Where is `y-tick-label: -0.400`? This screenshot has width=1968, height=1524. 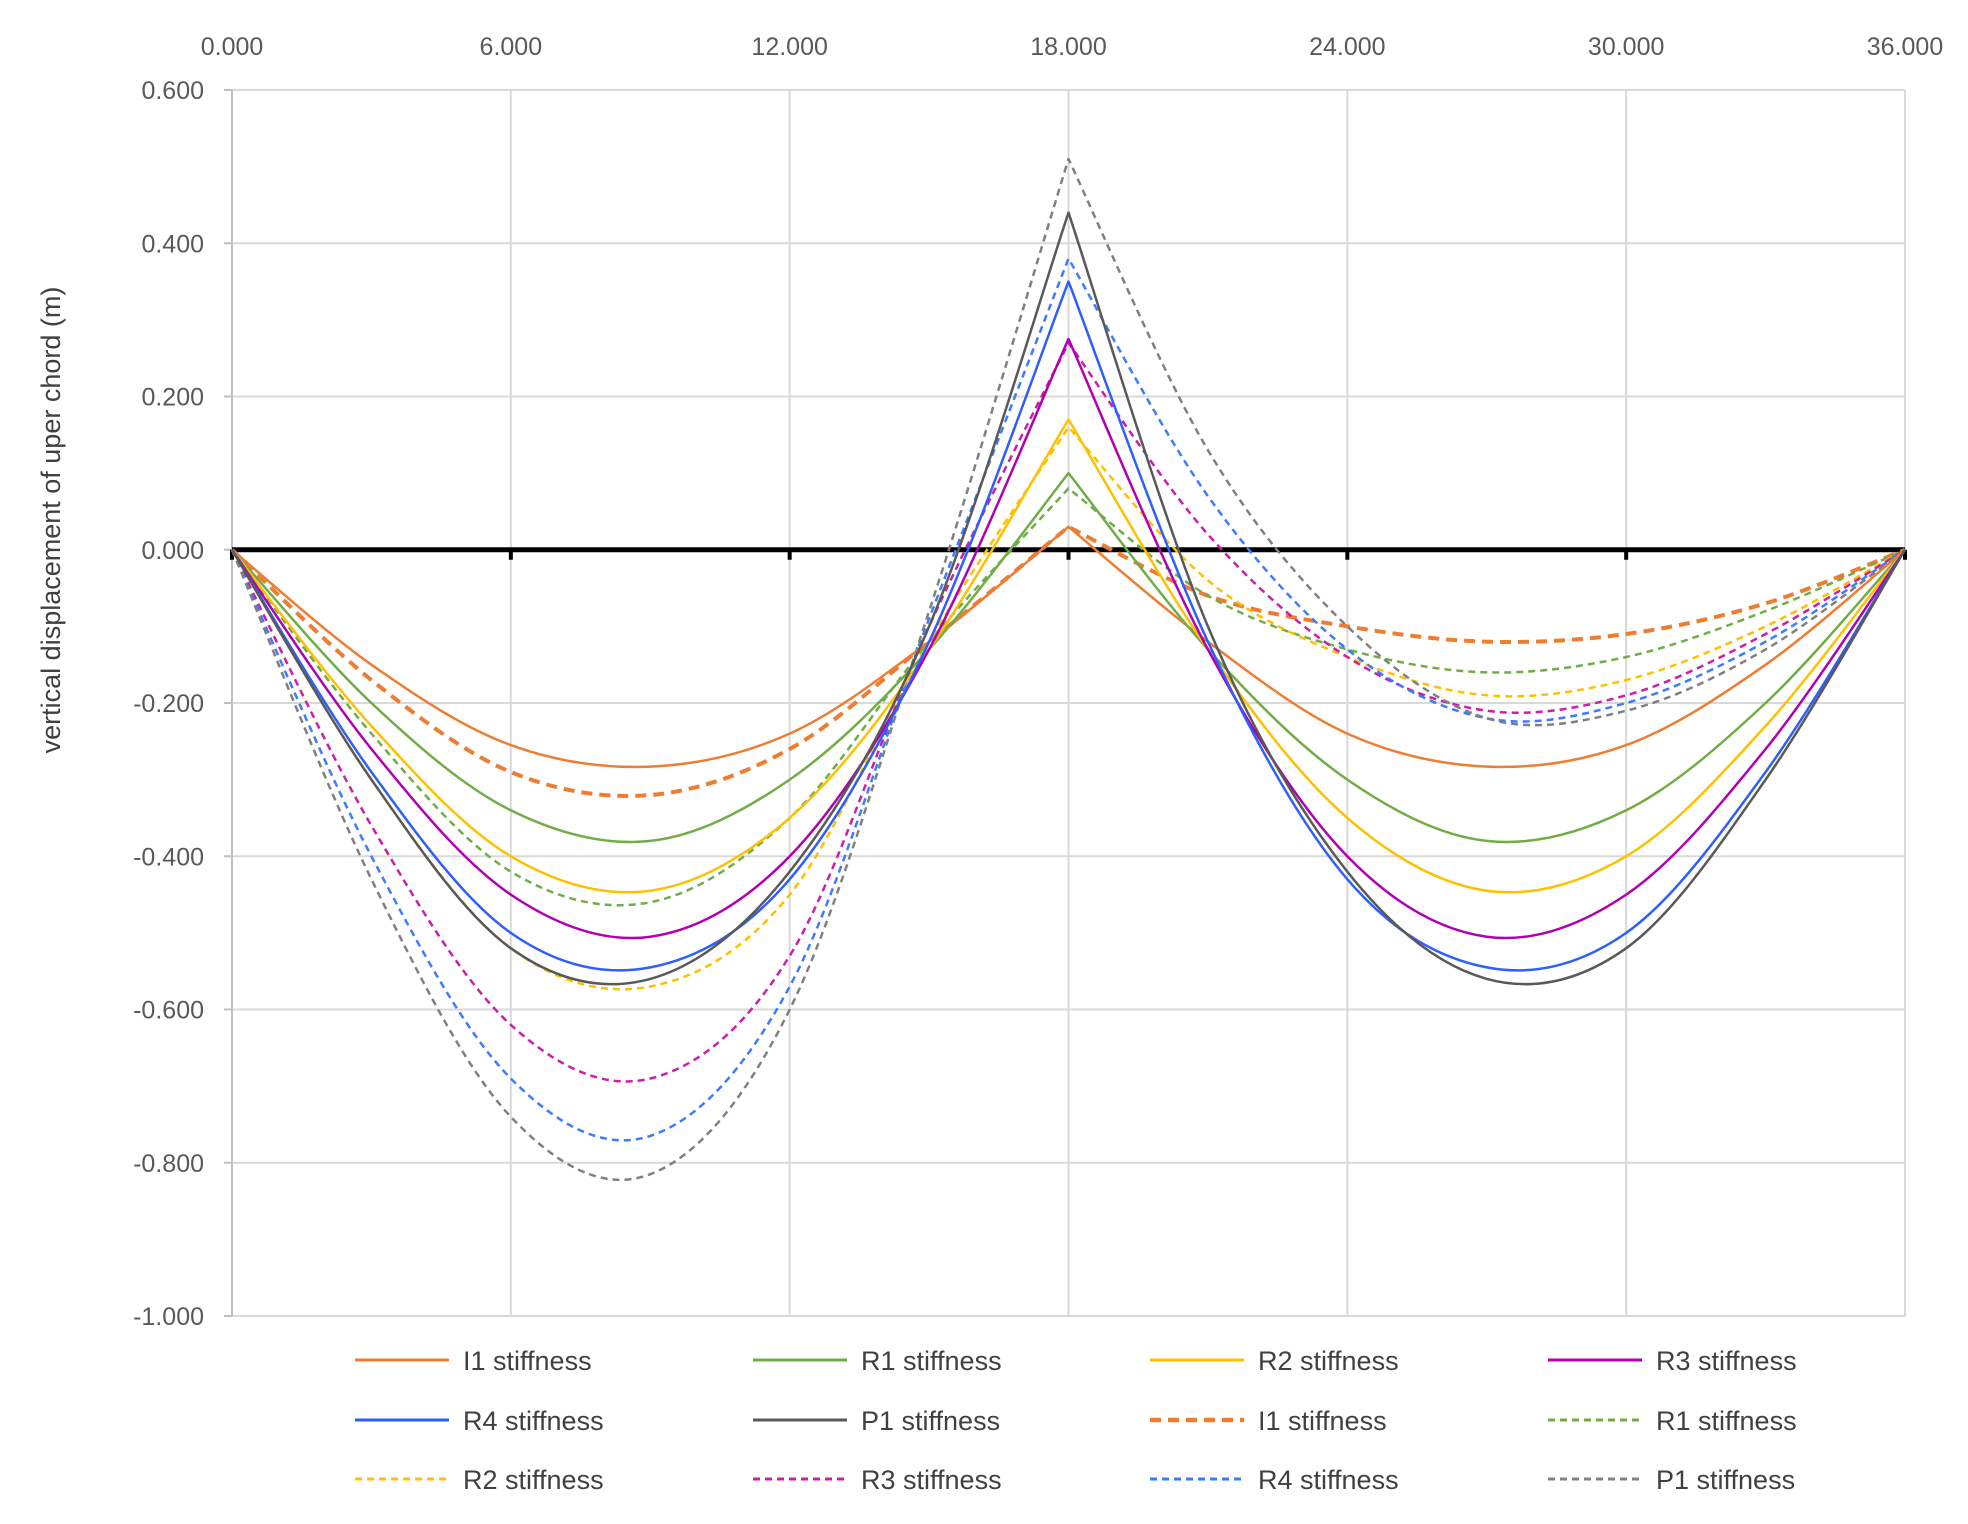 y-tick-label: -0.400 is located at coordinates (168, 857).